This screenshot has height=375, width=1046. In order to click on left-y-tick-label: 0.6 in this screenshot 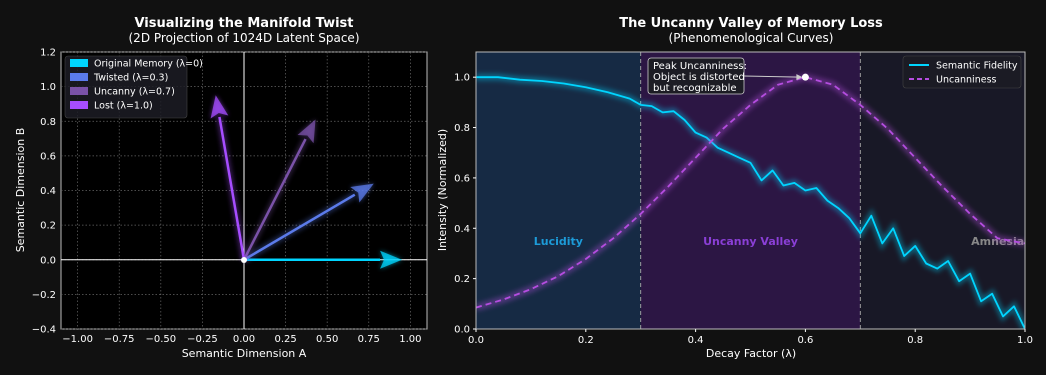, I will do `click(48, 156)`.